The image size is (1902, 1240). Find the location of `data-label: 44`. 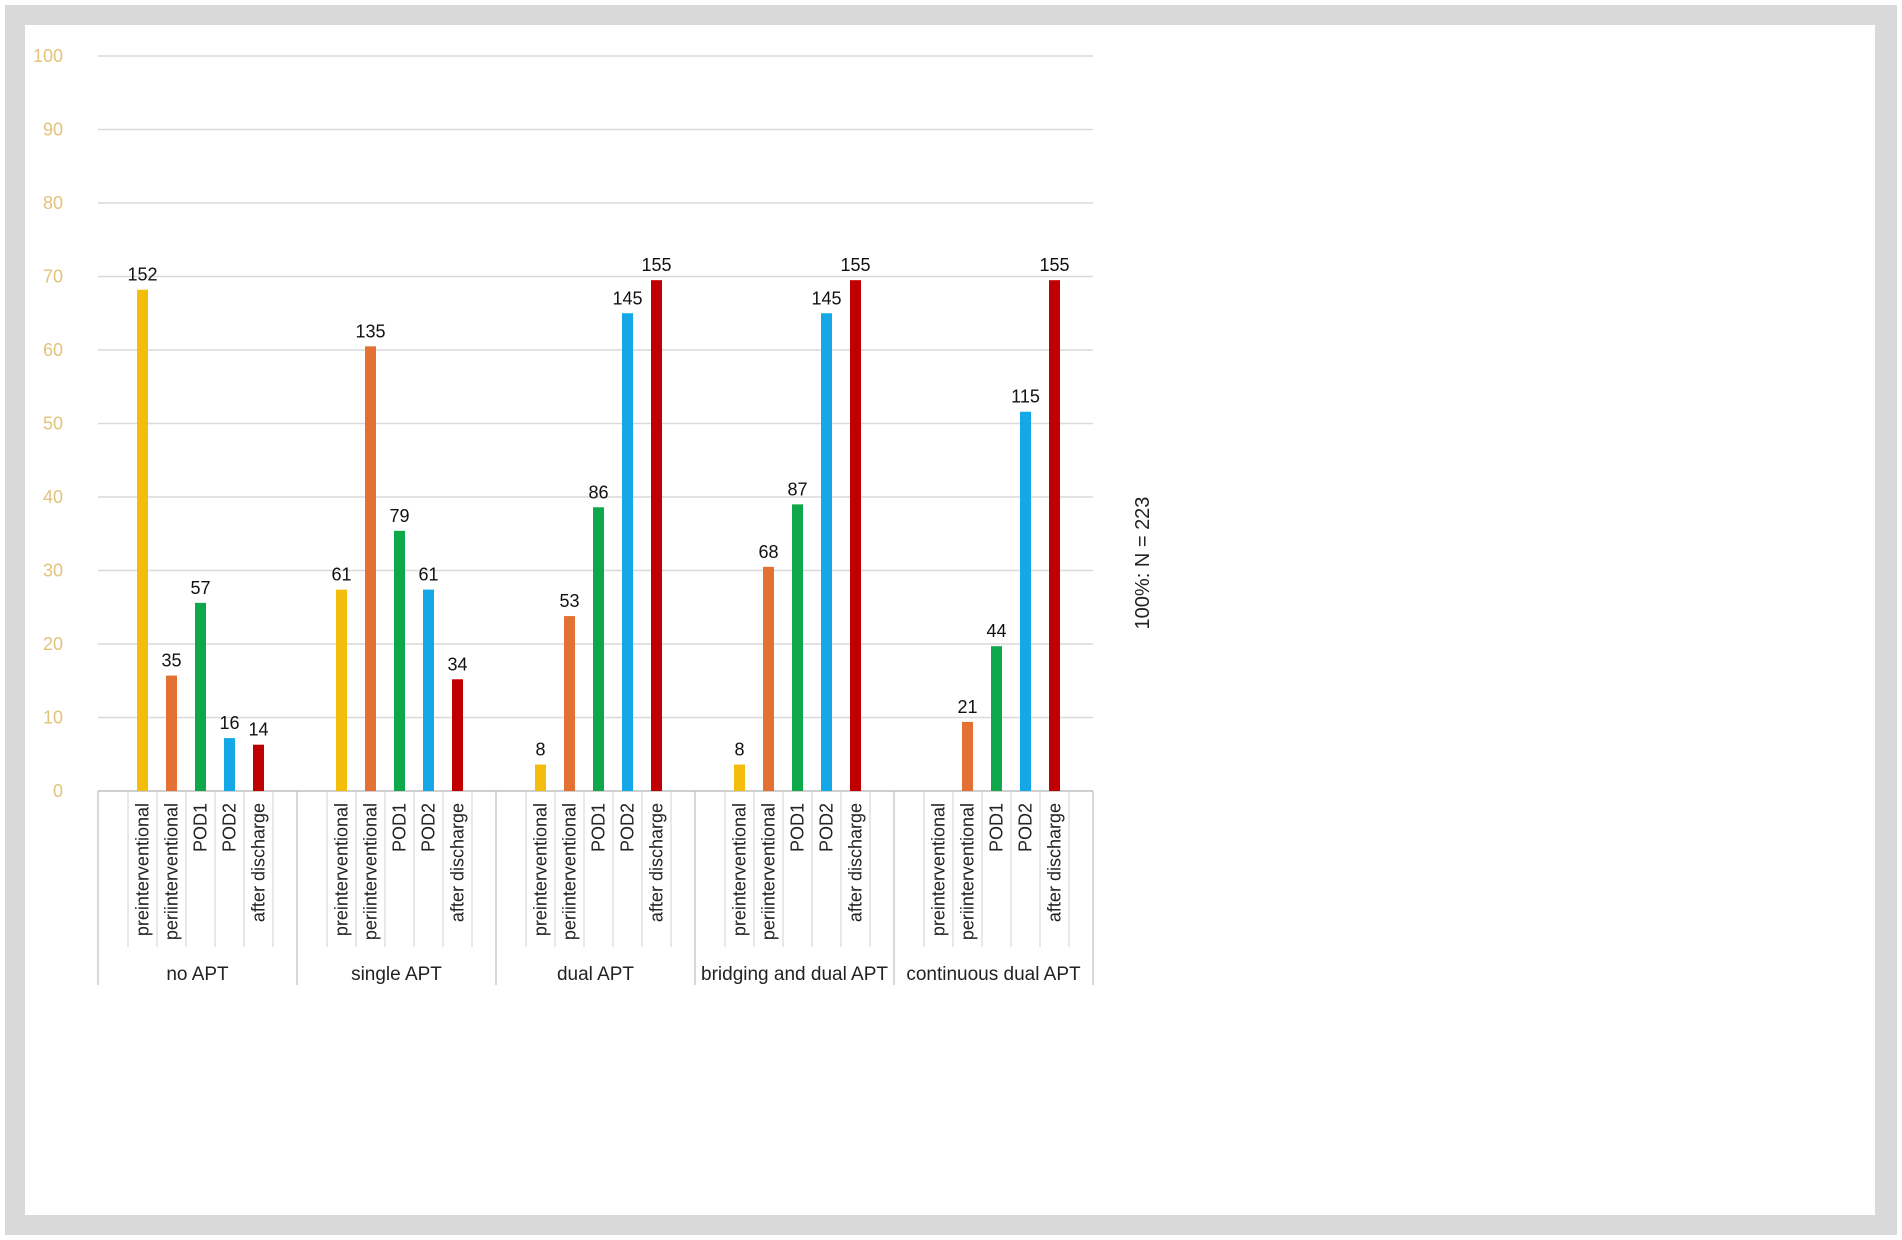

data-label: 44 is located at coordinates (996, 631).